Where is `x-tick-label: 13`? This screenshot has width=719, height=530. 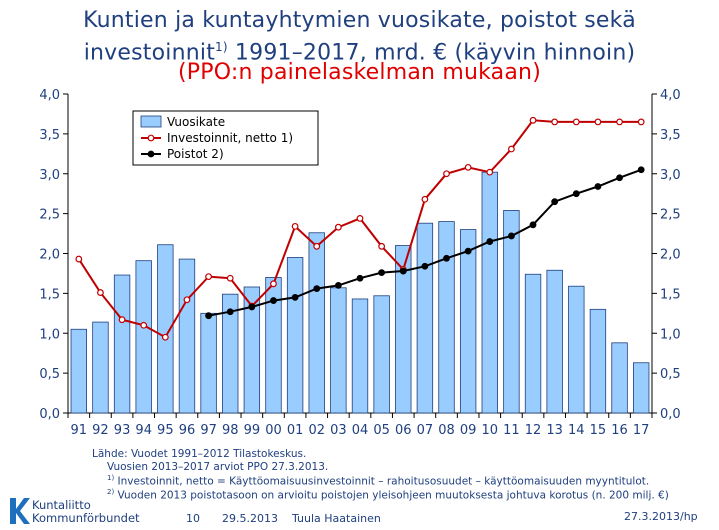
x-tick-label: 13 is located at coordinates (554, 430).